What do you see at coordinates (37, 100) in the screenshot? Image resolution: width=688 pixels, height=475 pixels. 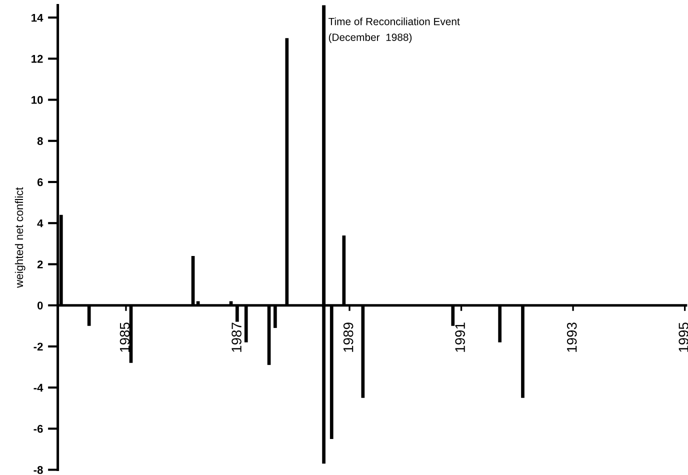 I see `y-tick-label: 10` at bounding box center [37, 100].